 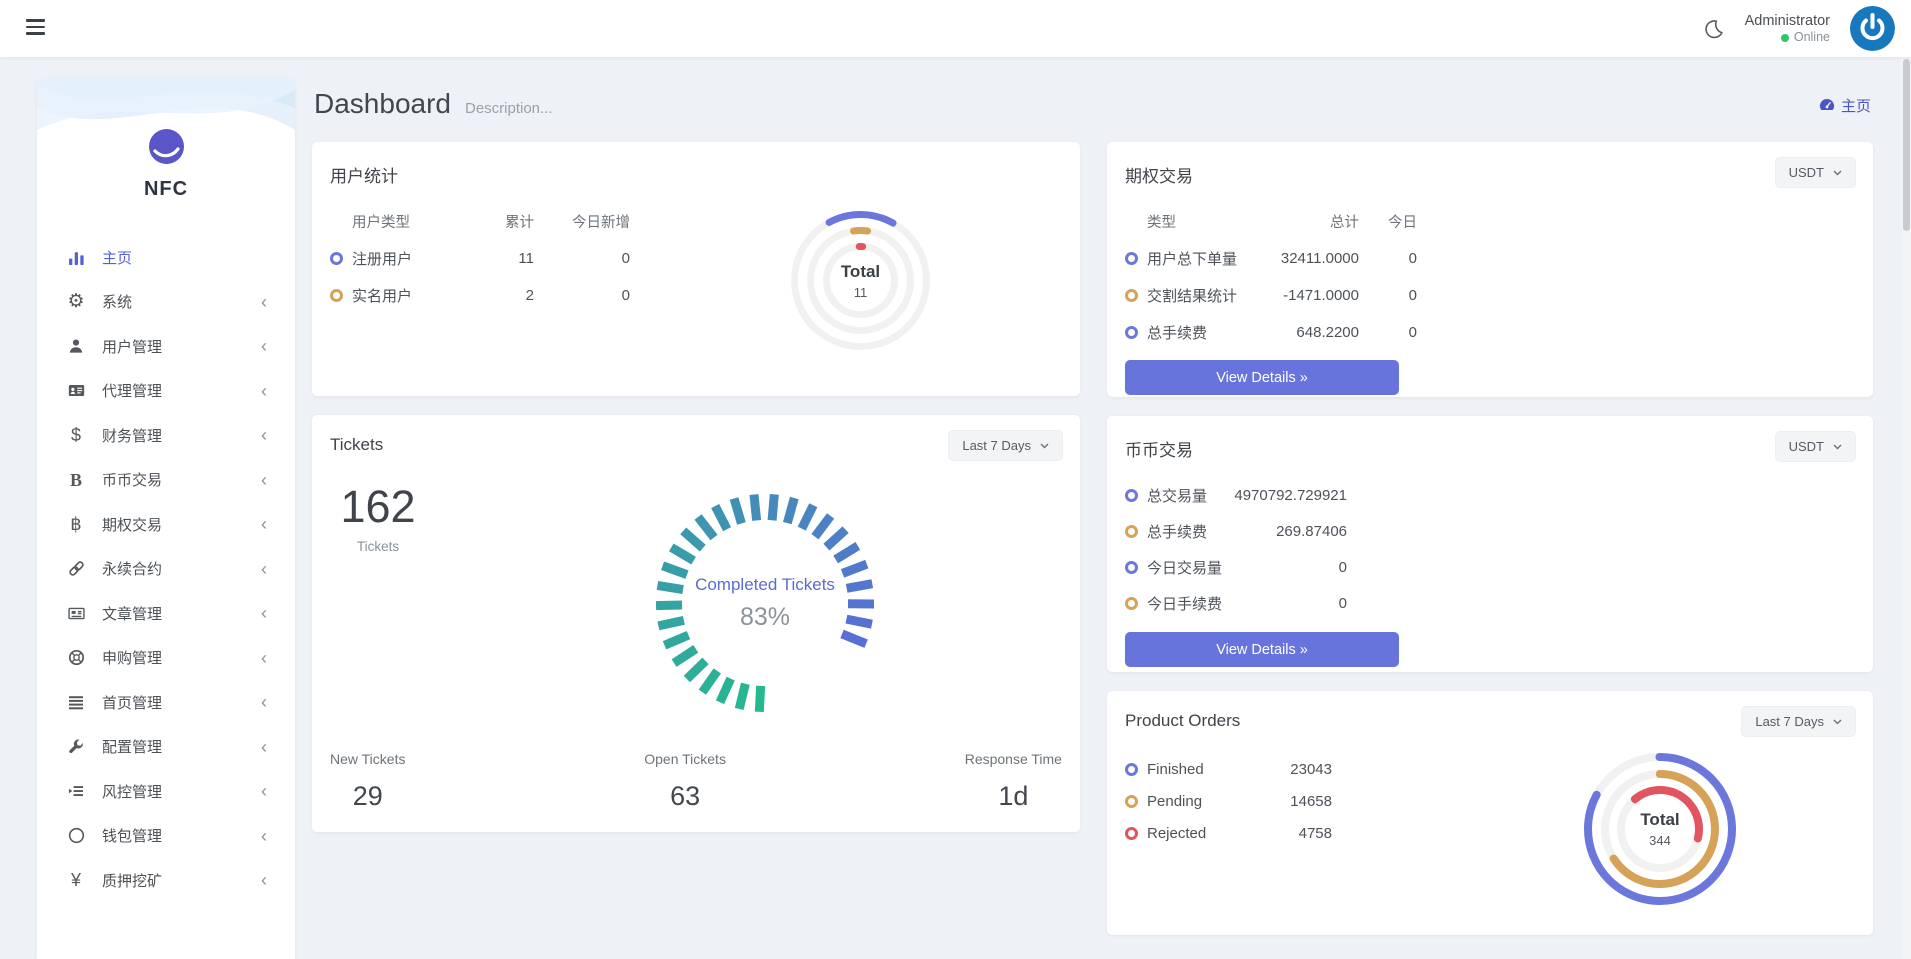 What do you see at coordinates (166, 880) in the screenshot?
I see `sidebar-item-staking-mining: ¥ 质押挖矿 ‹` at bounding box center [166, 880].